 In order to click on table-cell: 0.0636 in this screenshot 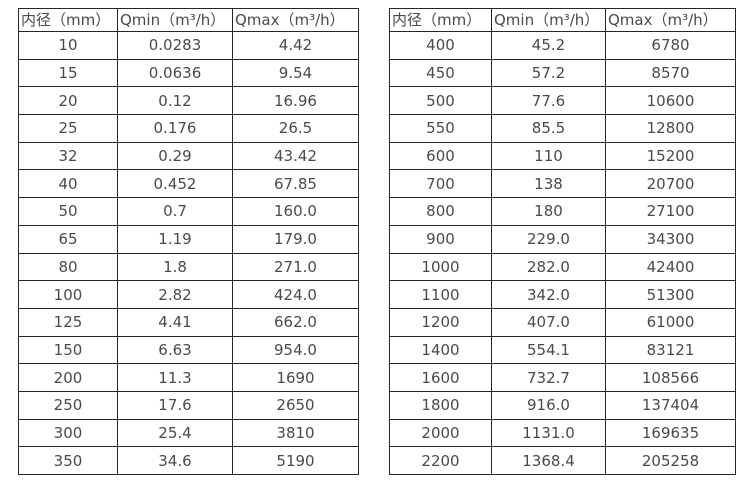, I will do `click(175, 73)`.